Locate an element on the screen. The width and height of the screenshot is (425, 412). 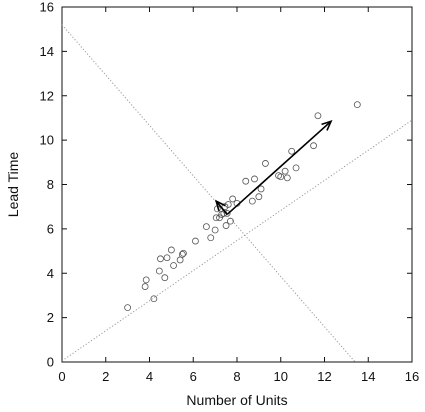
x-tick-label: 12 is located at coordinates (324, 376).